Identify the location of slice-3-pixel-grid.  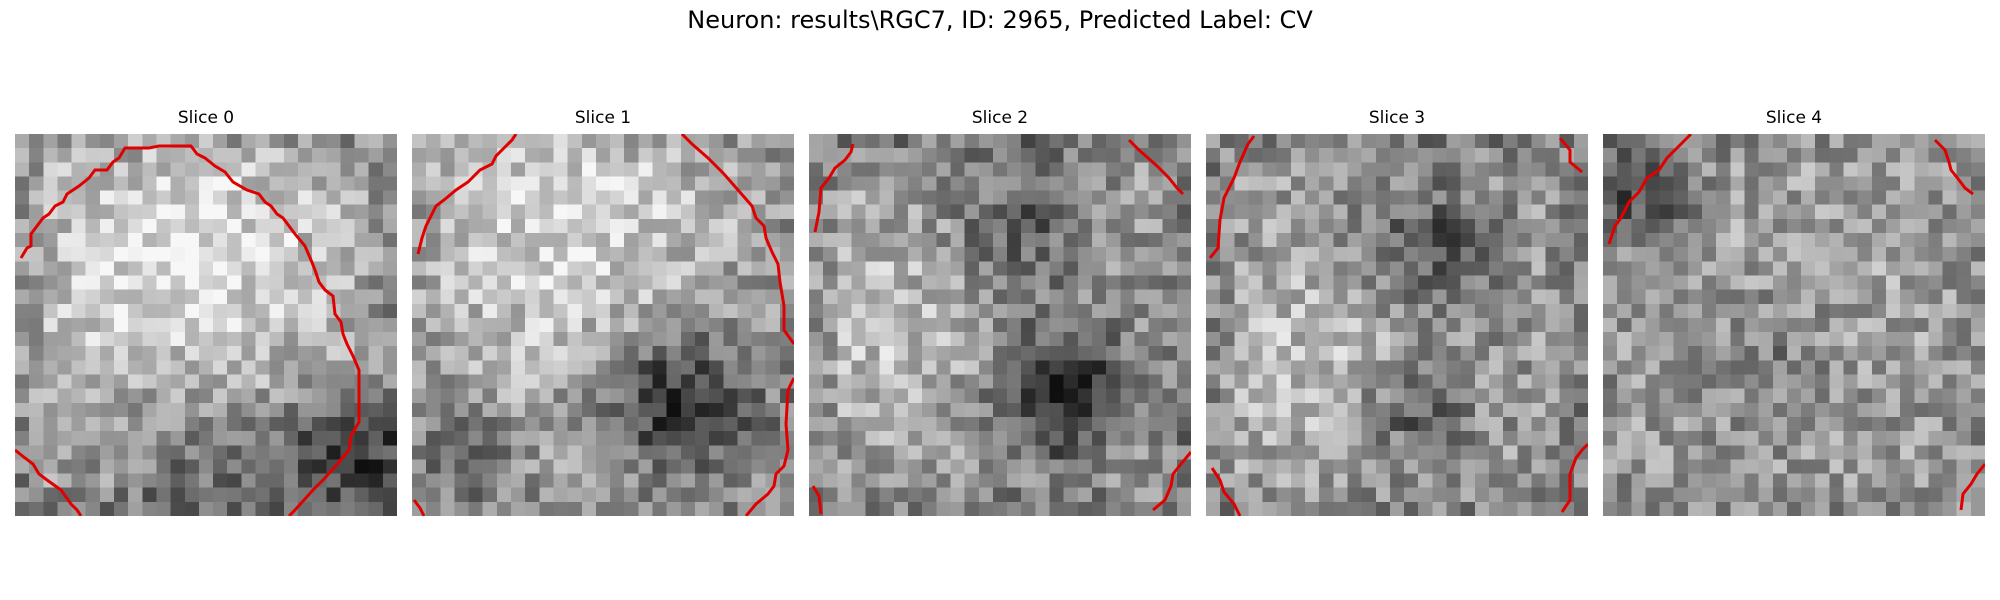
(1397, 325).